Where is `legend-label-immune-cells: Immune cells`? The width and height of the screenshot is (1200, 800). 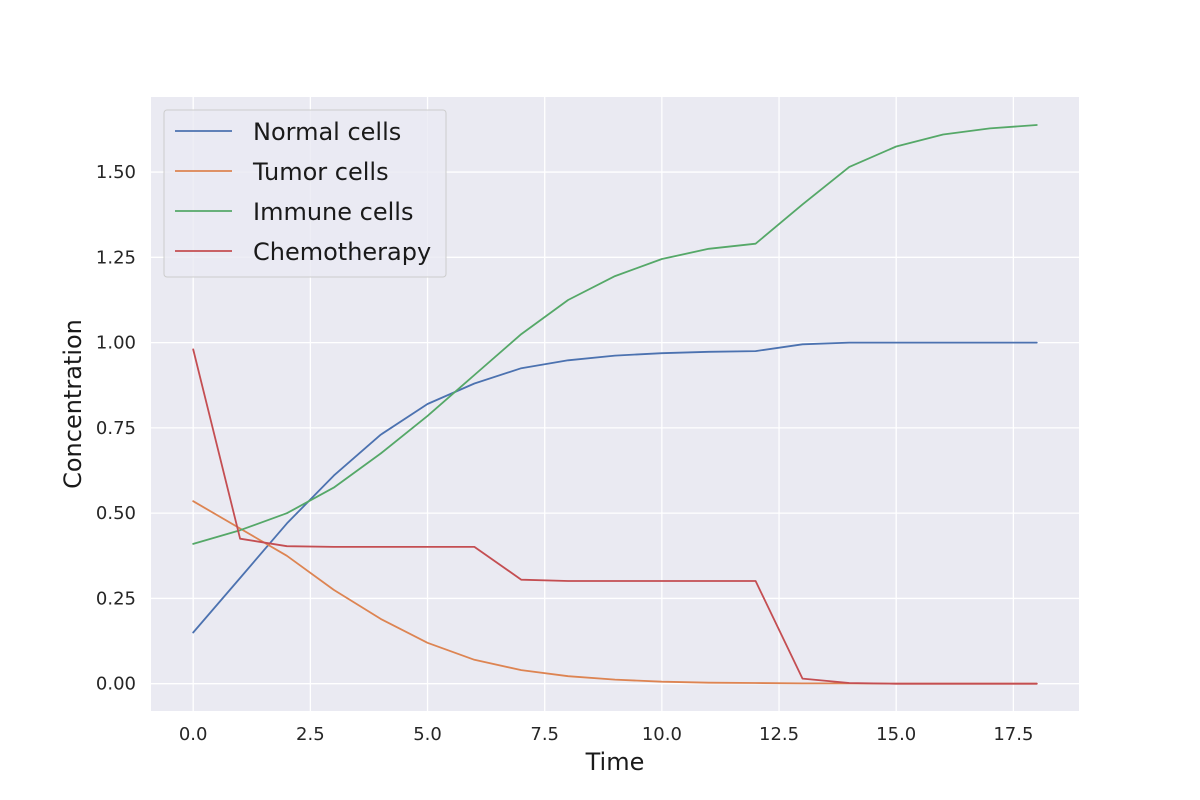 legend-label-immune-cells: Immune cells is located at coordinates (333, 212).